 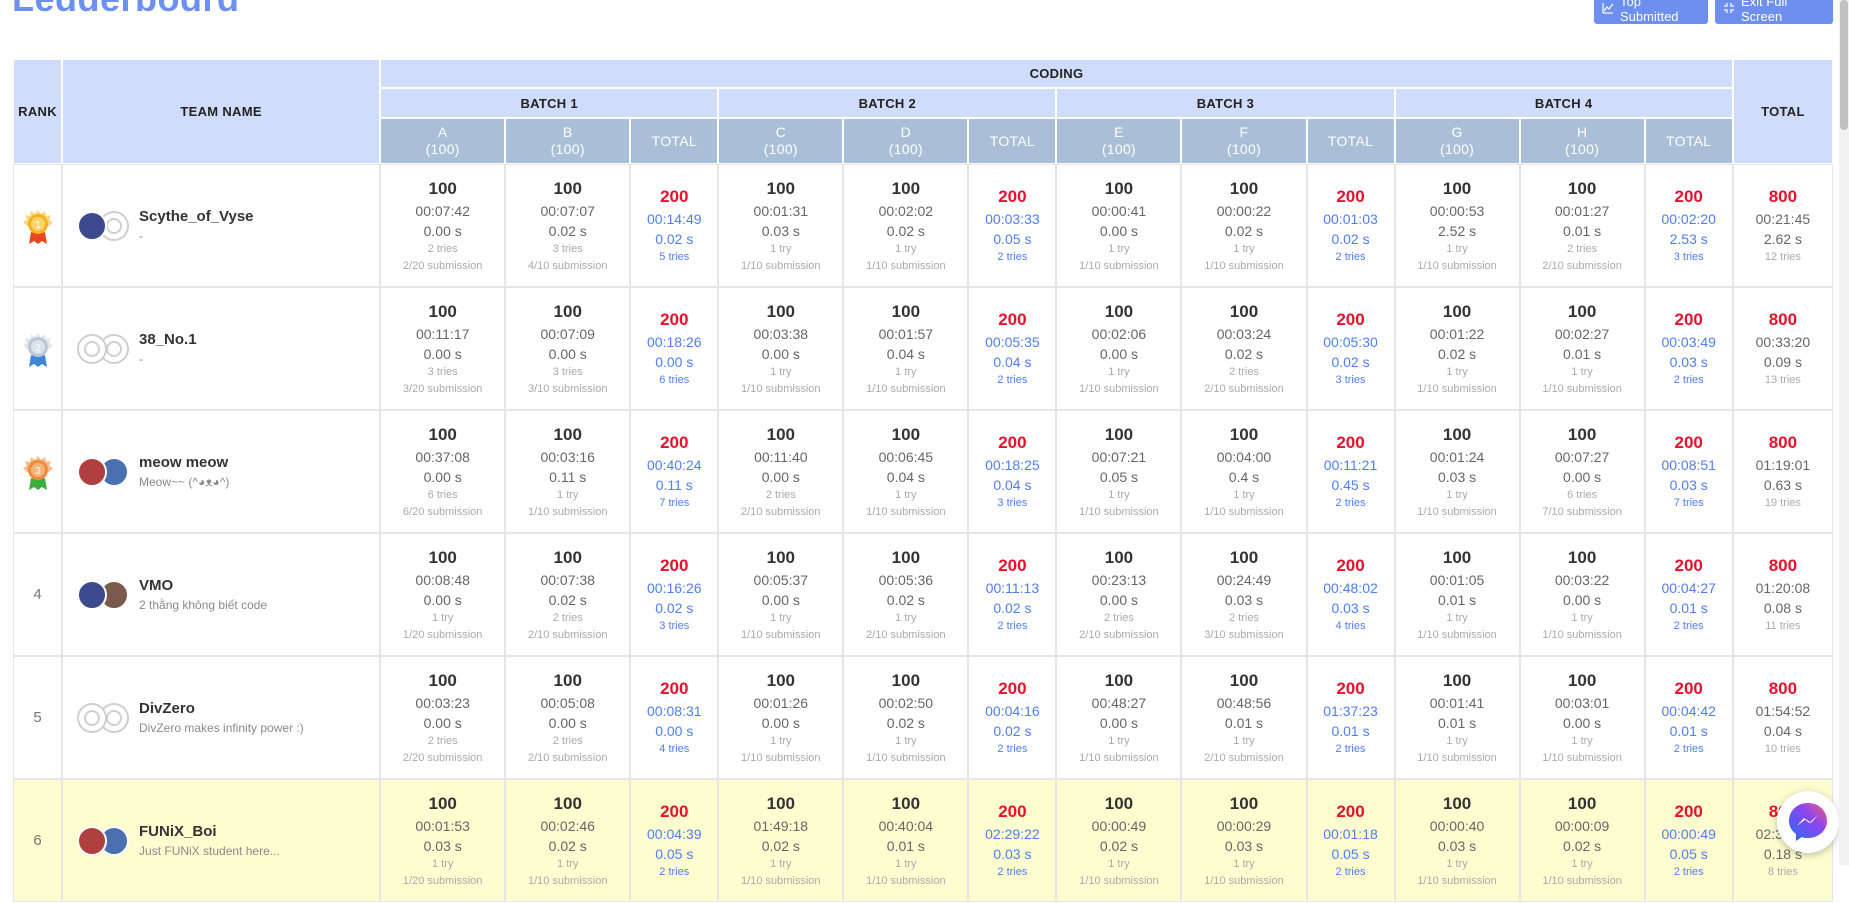 I want to click on team-cell: DivZero DivZero makes infinity power :), so click(x=221, y=717).